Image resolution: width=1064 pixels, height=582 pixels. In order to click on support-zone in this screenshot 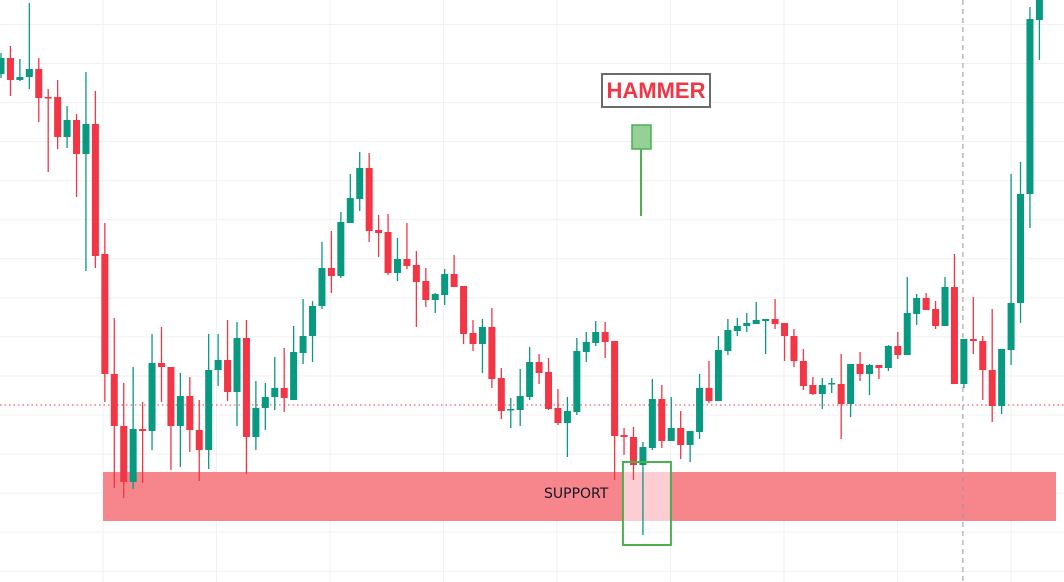, I will do `click(579, 496)`.